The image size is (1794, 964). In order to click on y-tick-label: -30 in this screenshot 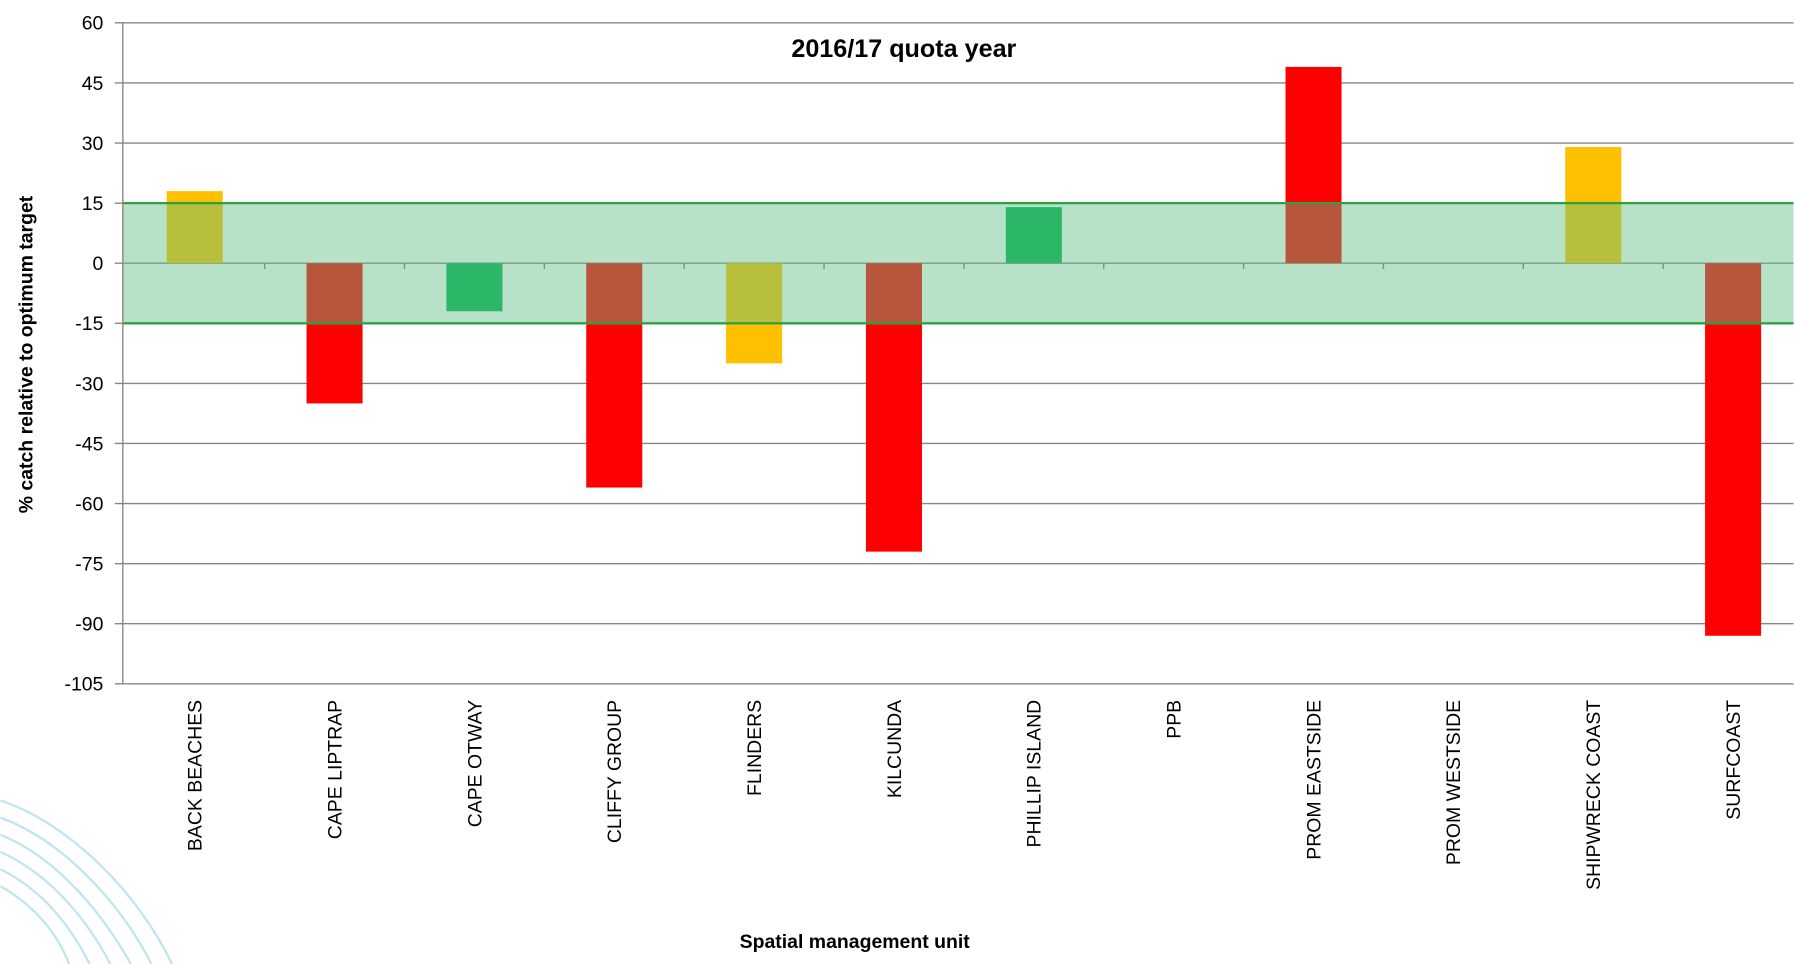, I will do `click(89, 384)`.